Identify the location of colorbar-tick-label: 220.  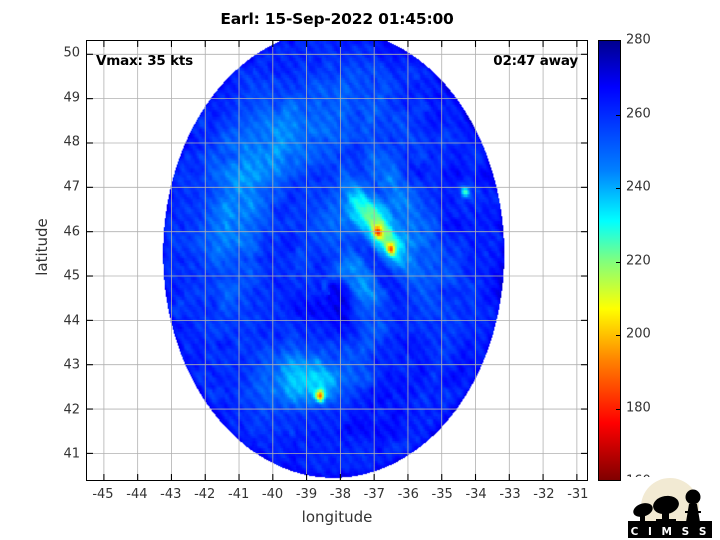
(638, 260).